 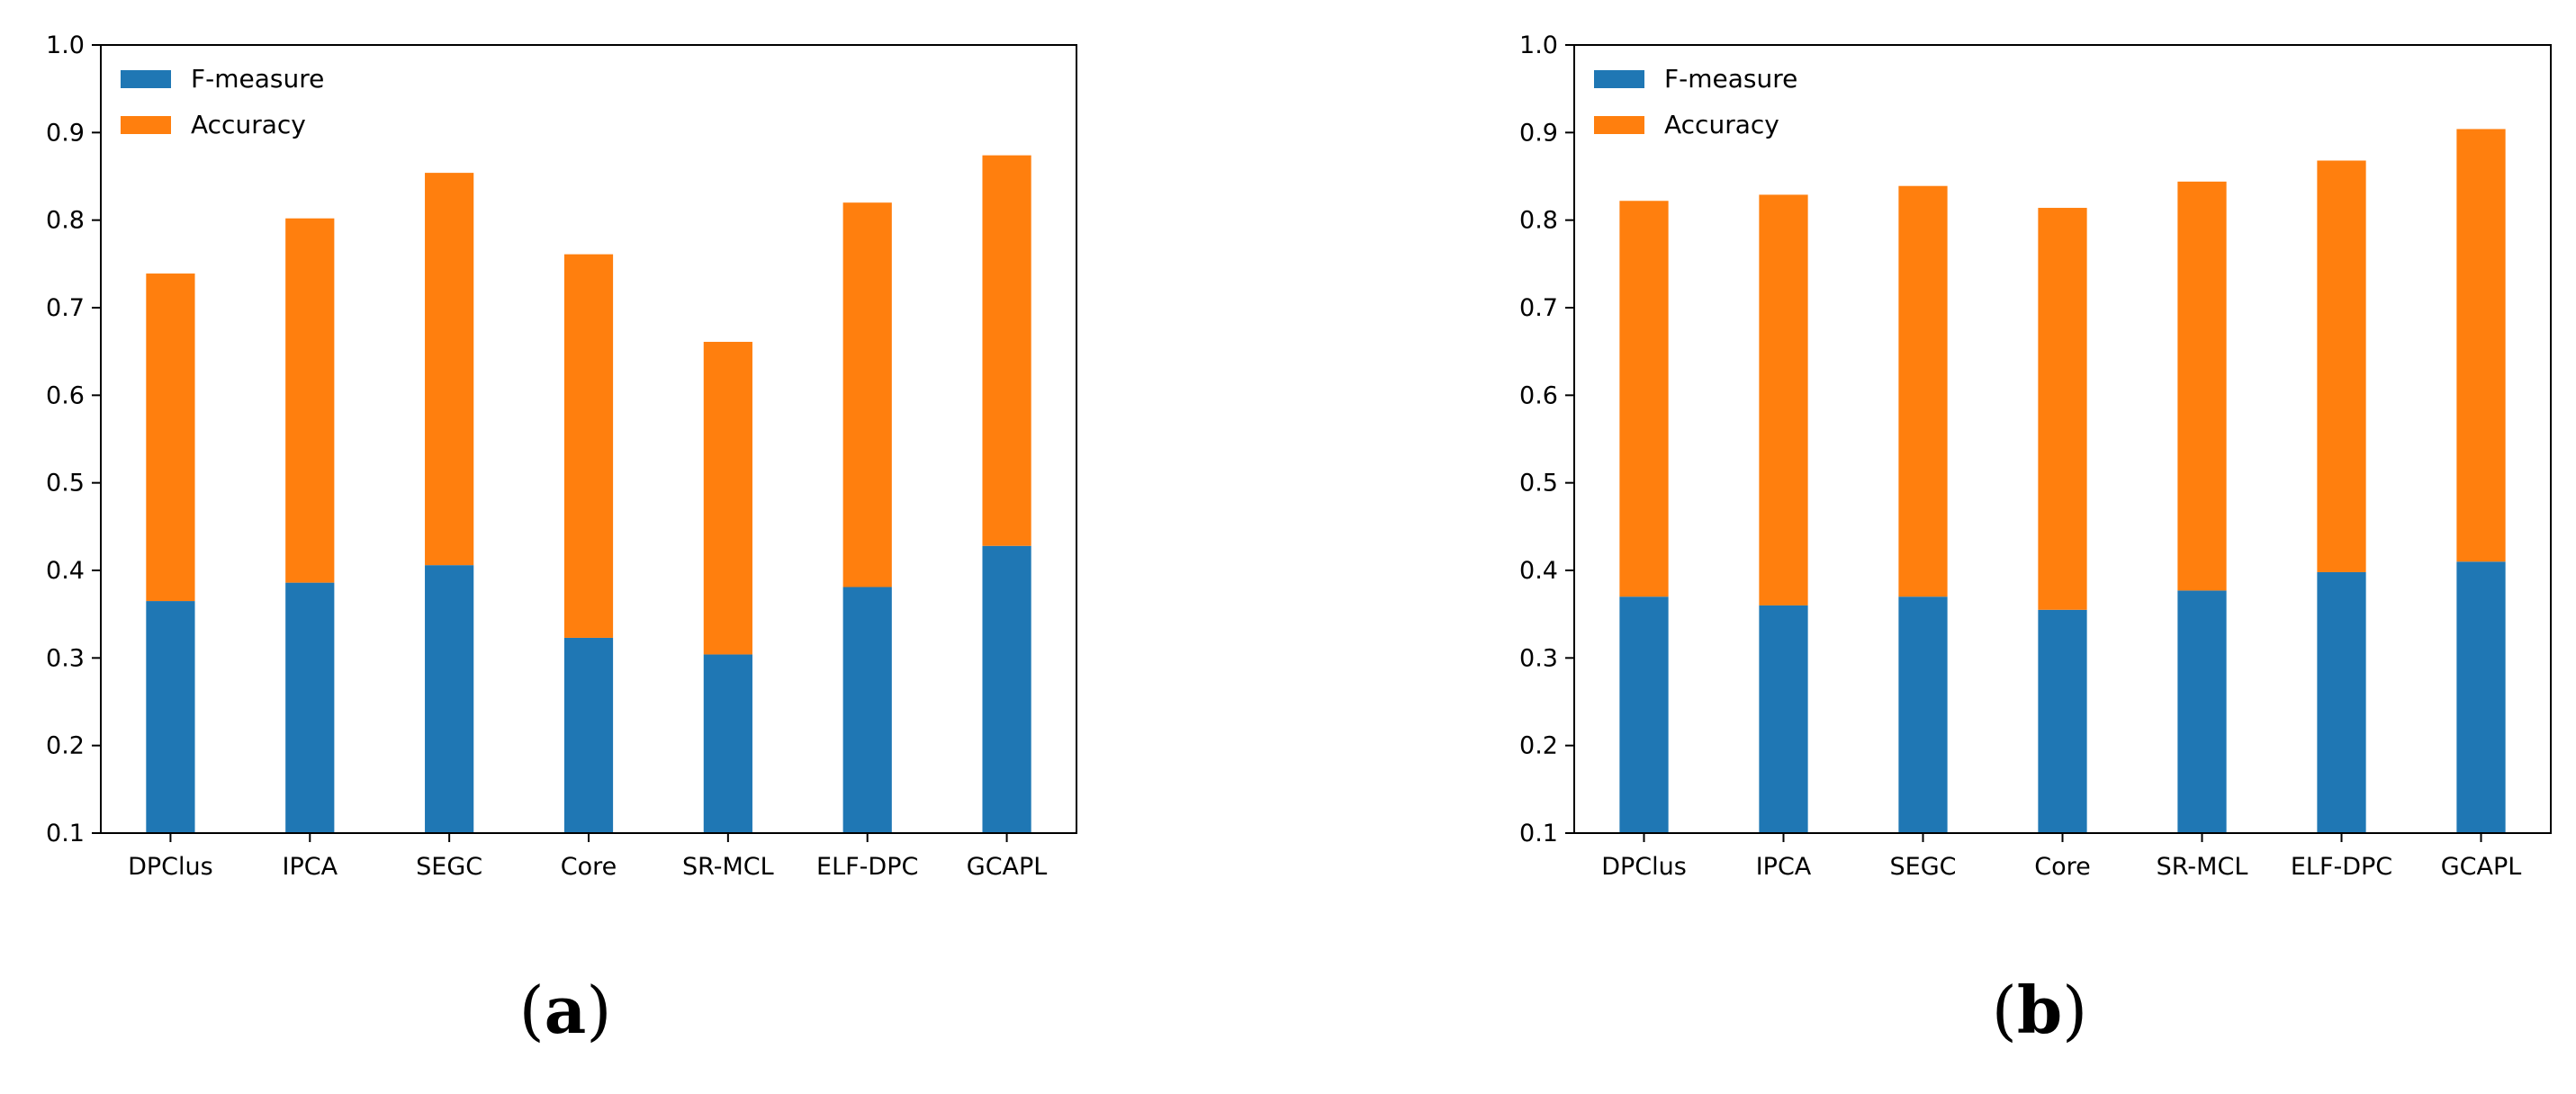 What do you see at coordinates (1006, 689) in the screenshot?
I see `panel-a-bar-f-measure-gcapl` at bounding box center [1006, 689].